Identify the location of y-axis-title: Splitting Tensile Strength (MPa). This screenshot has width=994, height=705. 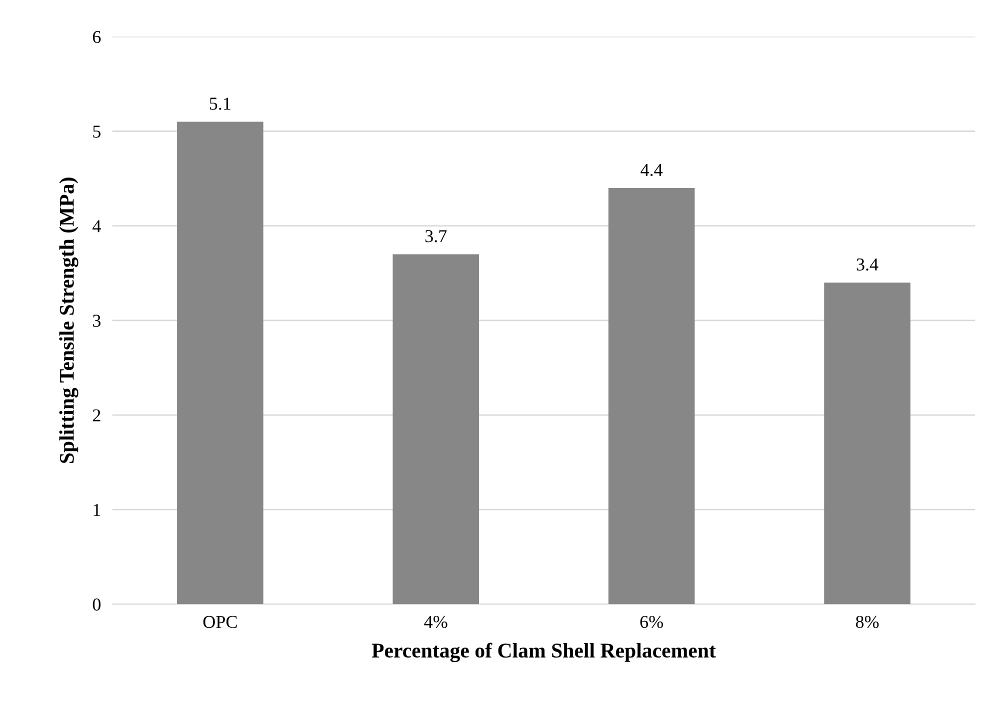
(68, 320).